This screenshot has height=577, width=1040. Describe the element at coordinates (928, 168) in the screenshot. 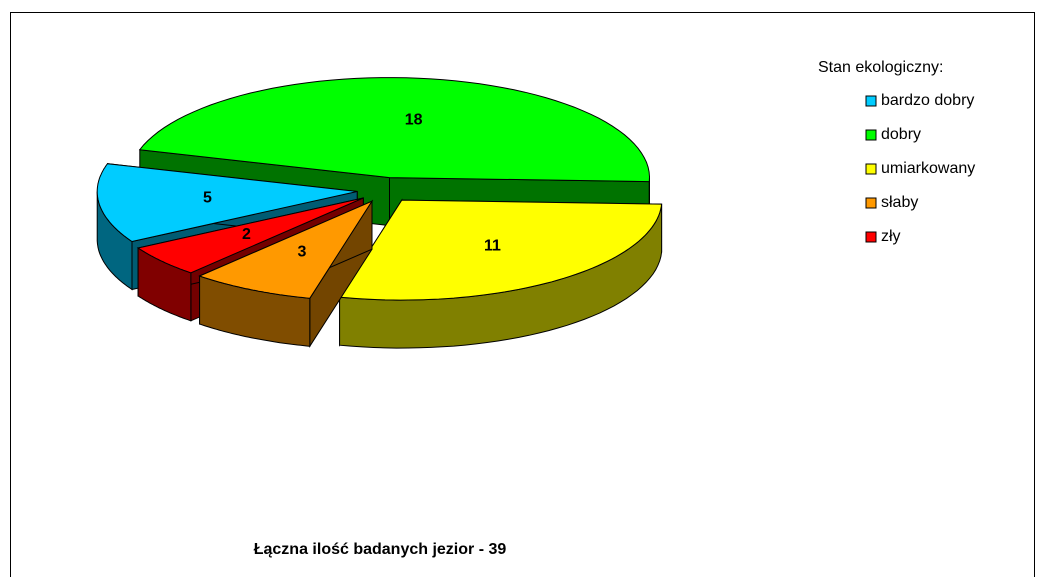

I see `legend-label: umiarkowany` at that location.